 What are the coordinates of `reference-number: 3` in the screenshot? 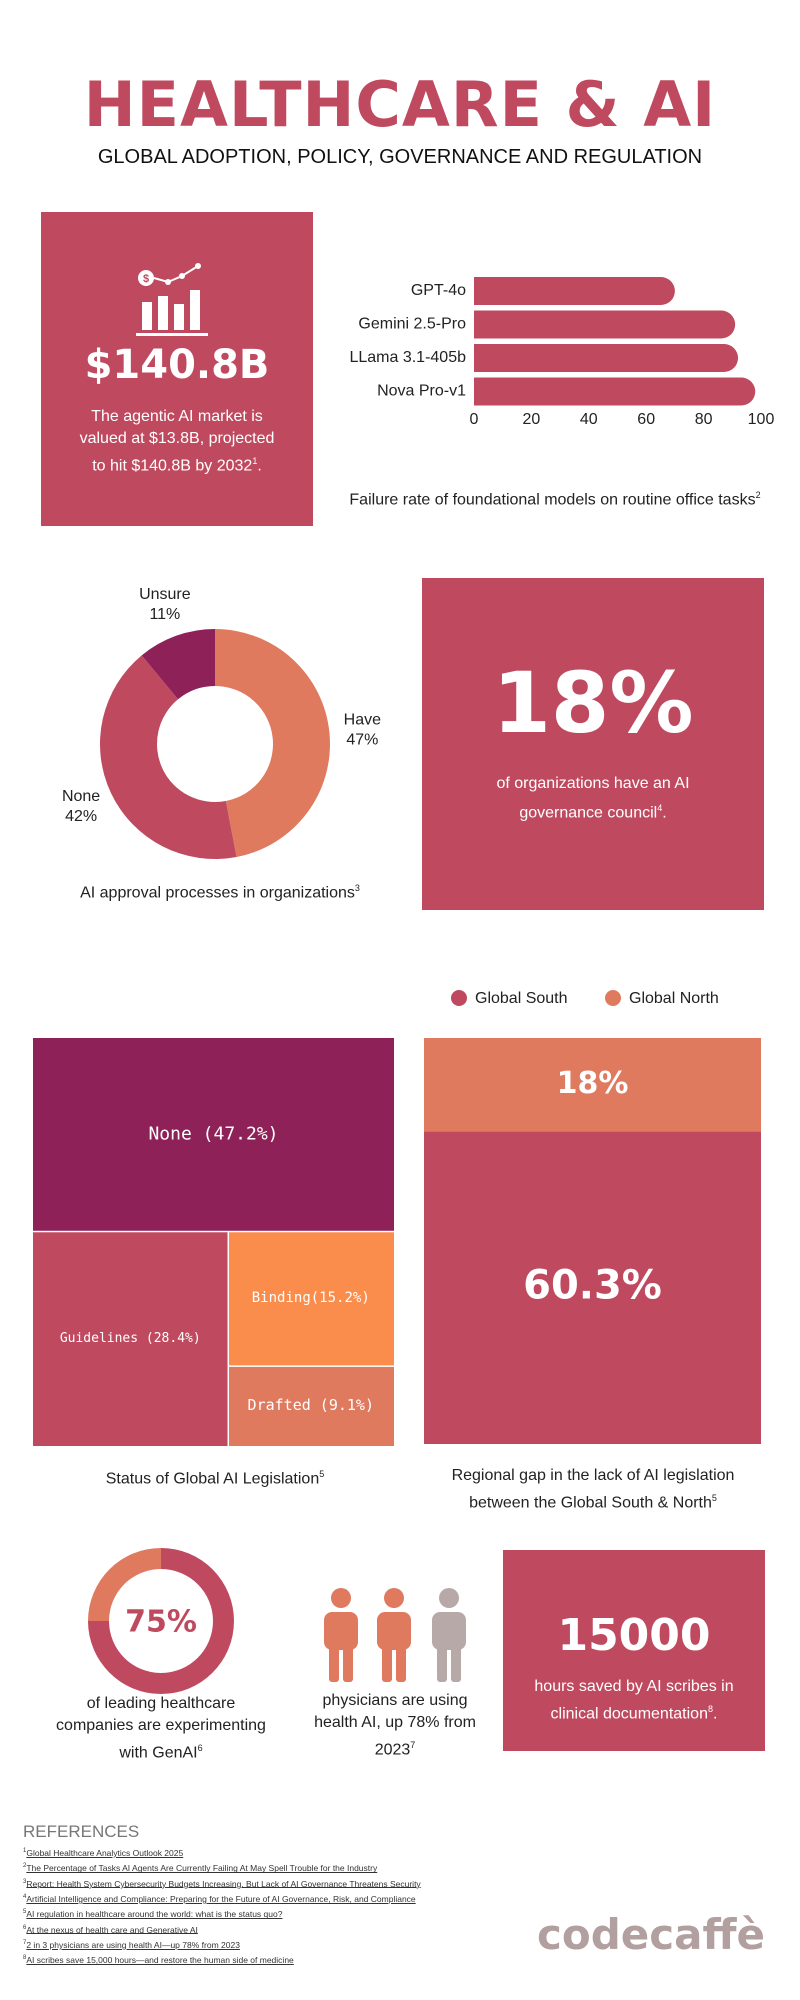 It's located at (25, 1881).